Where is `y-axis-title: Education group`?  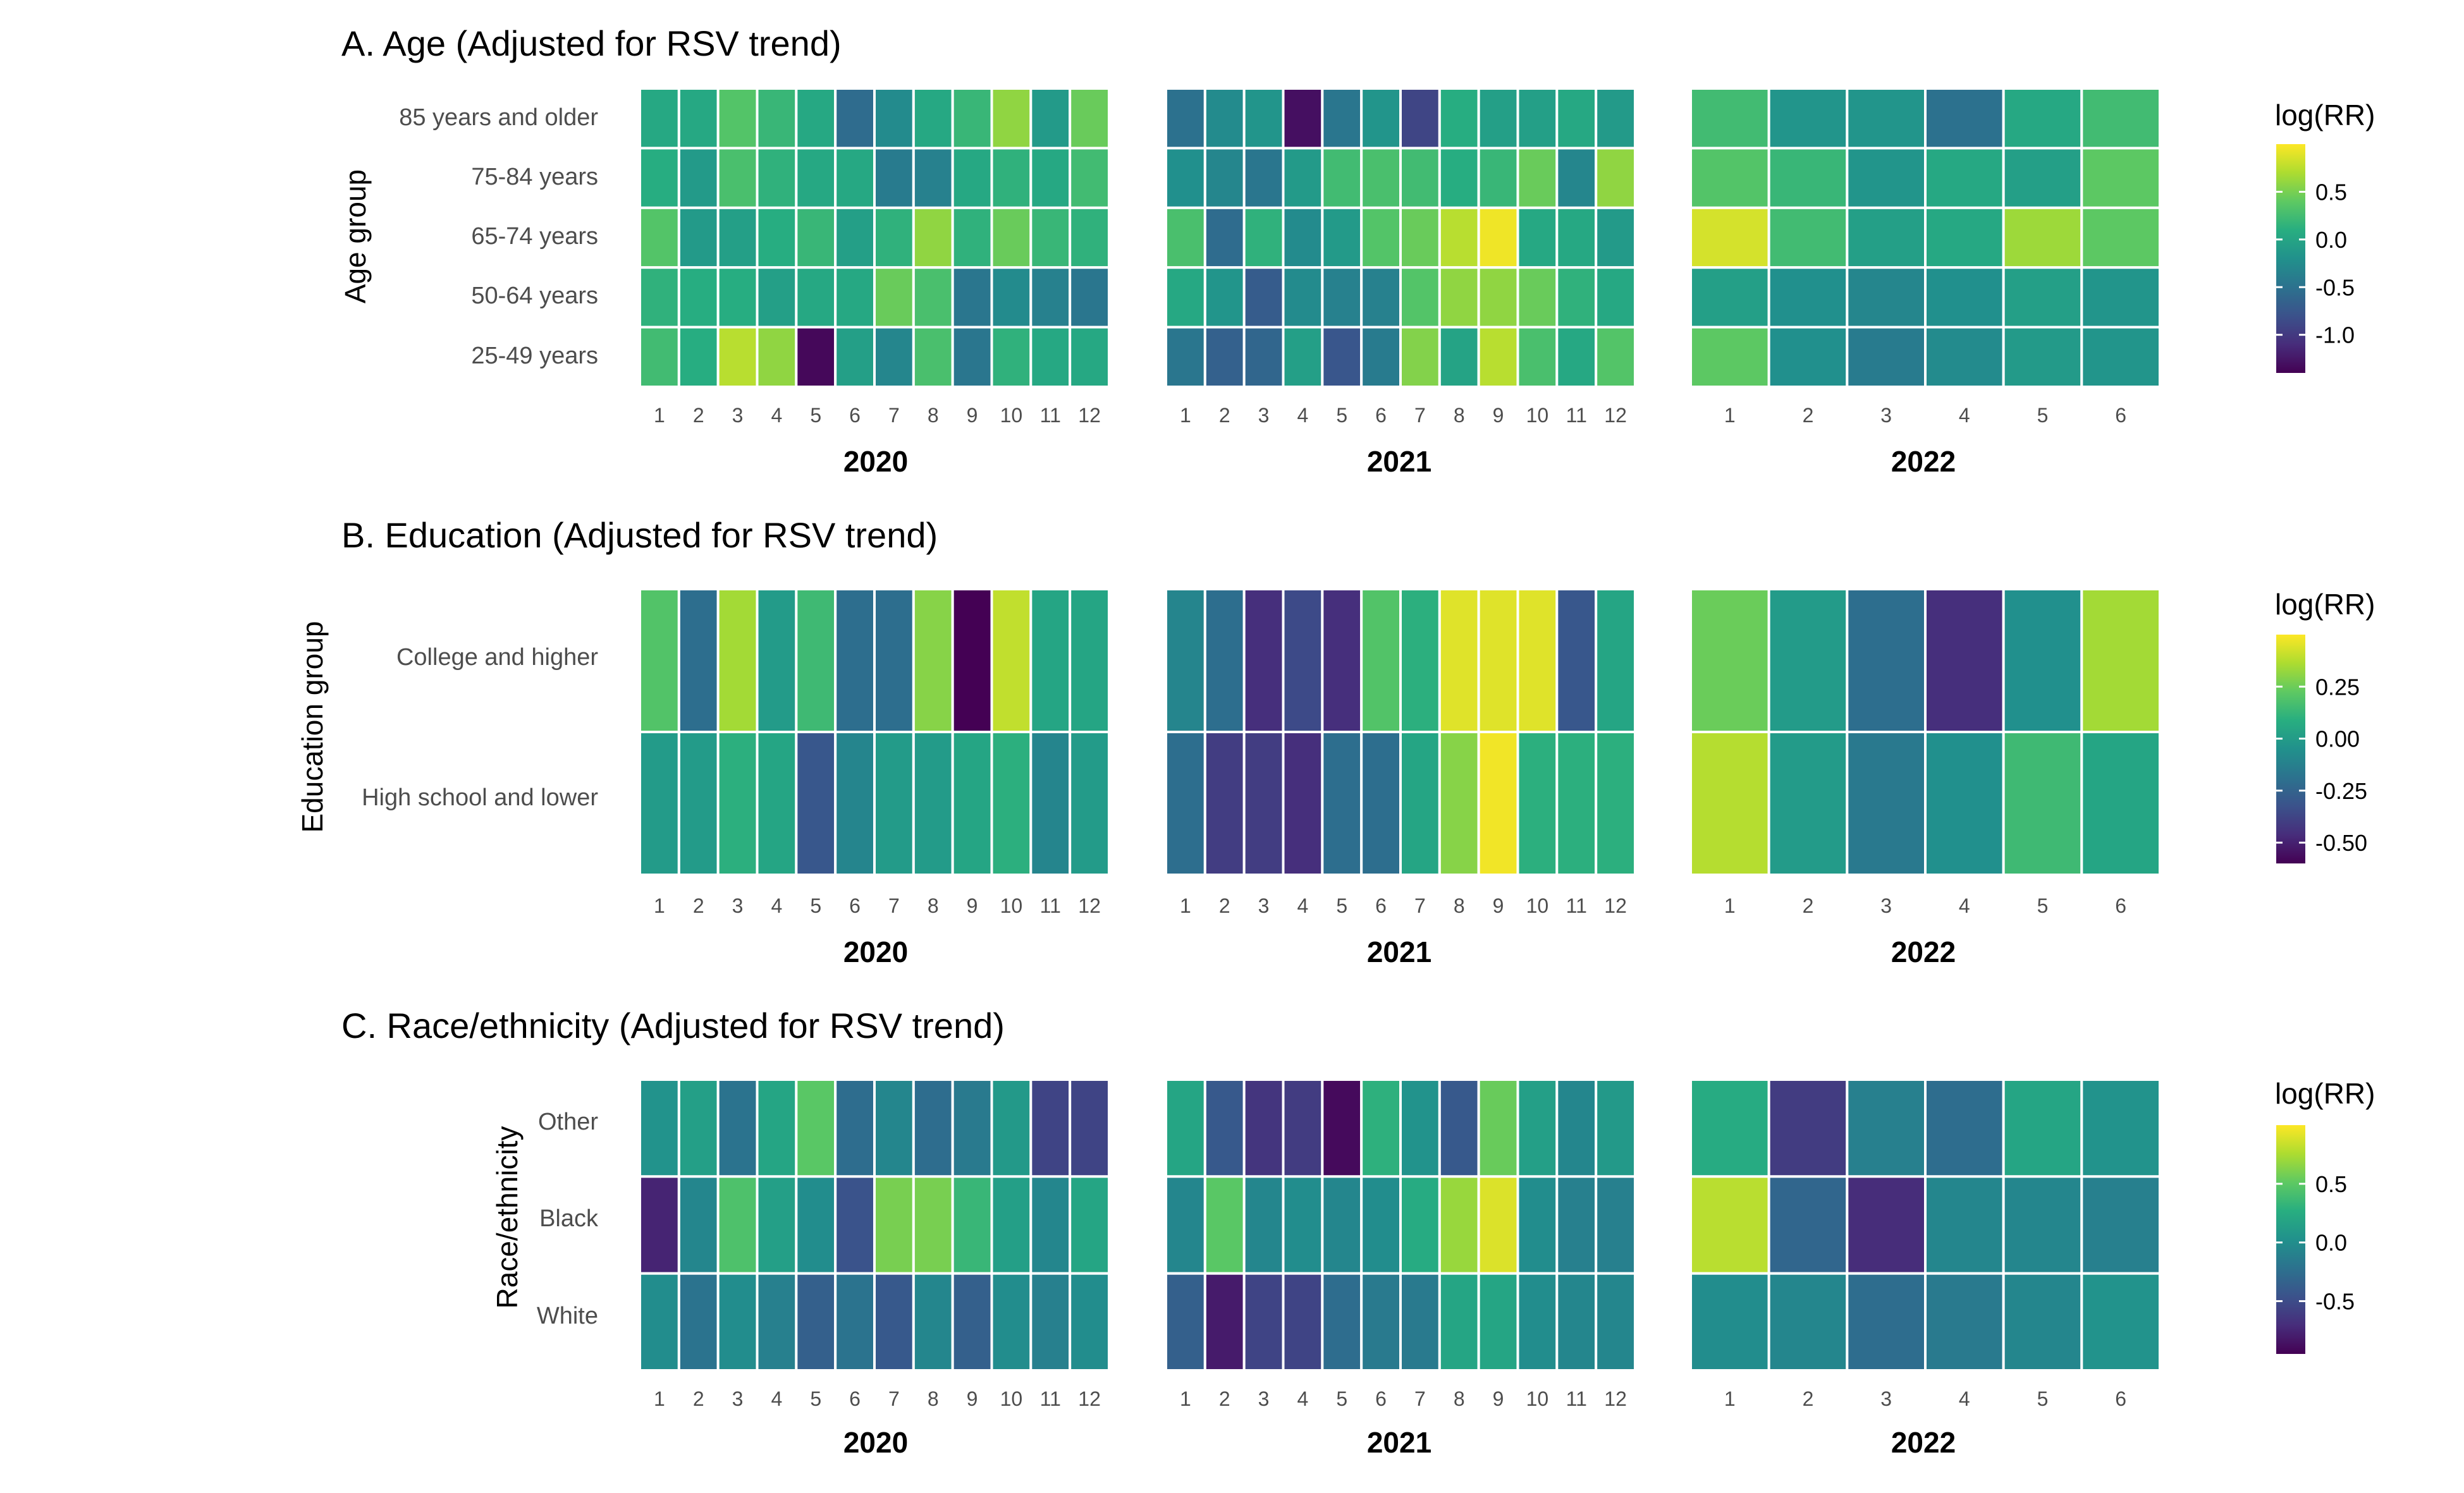 y-axis-title: Education group is located at coordinates (312, 726).